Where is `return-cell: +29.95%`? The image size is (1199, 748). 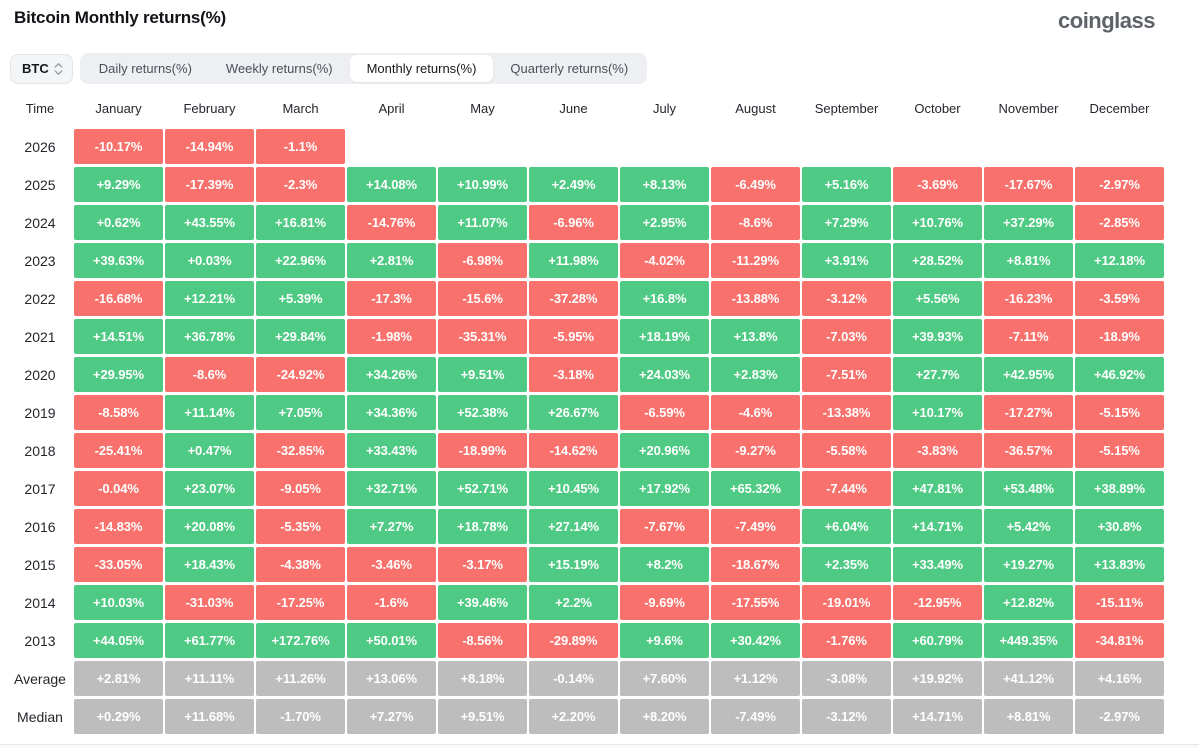
return-cell: +29.95% is located at coordinates (118, 374).